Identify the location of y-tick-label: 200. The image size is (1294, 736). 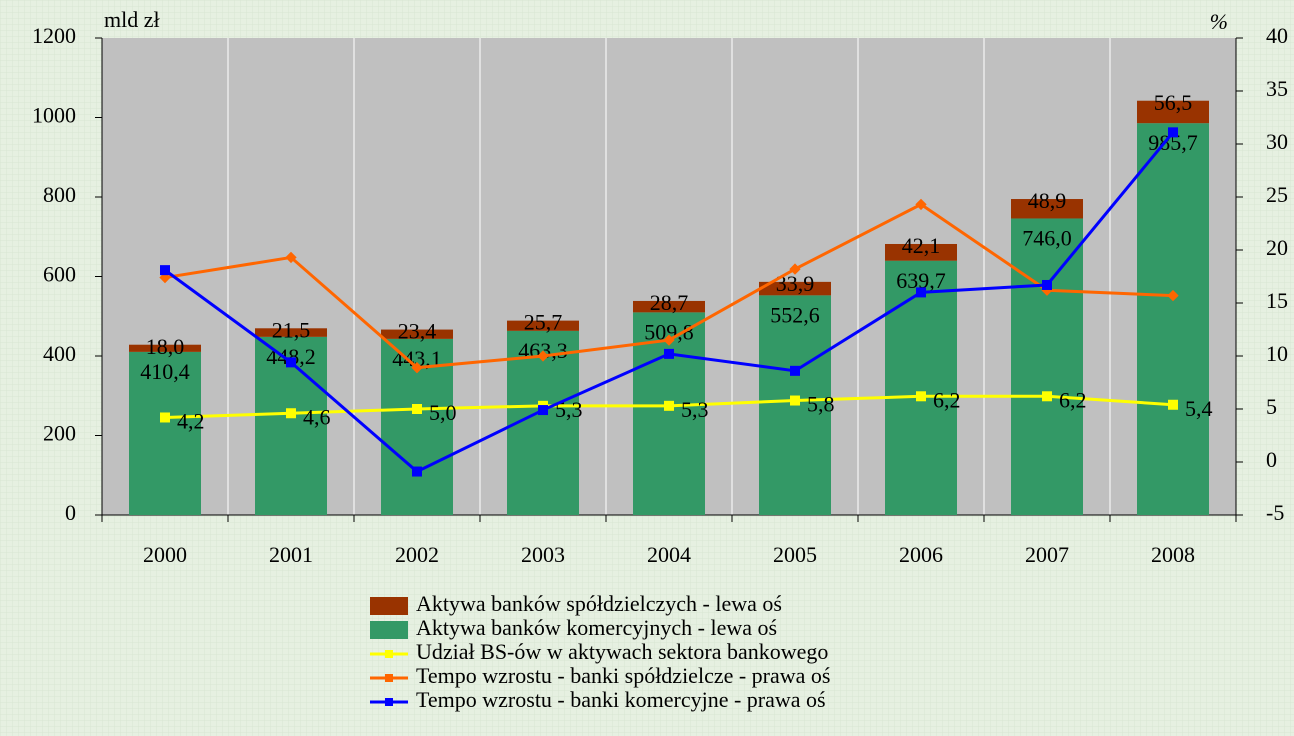
(59, 433).